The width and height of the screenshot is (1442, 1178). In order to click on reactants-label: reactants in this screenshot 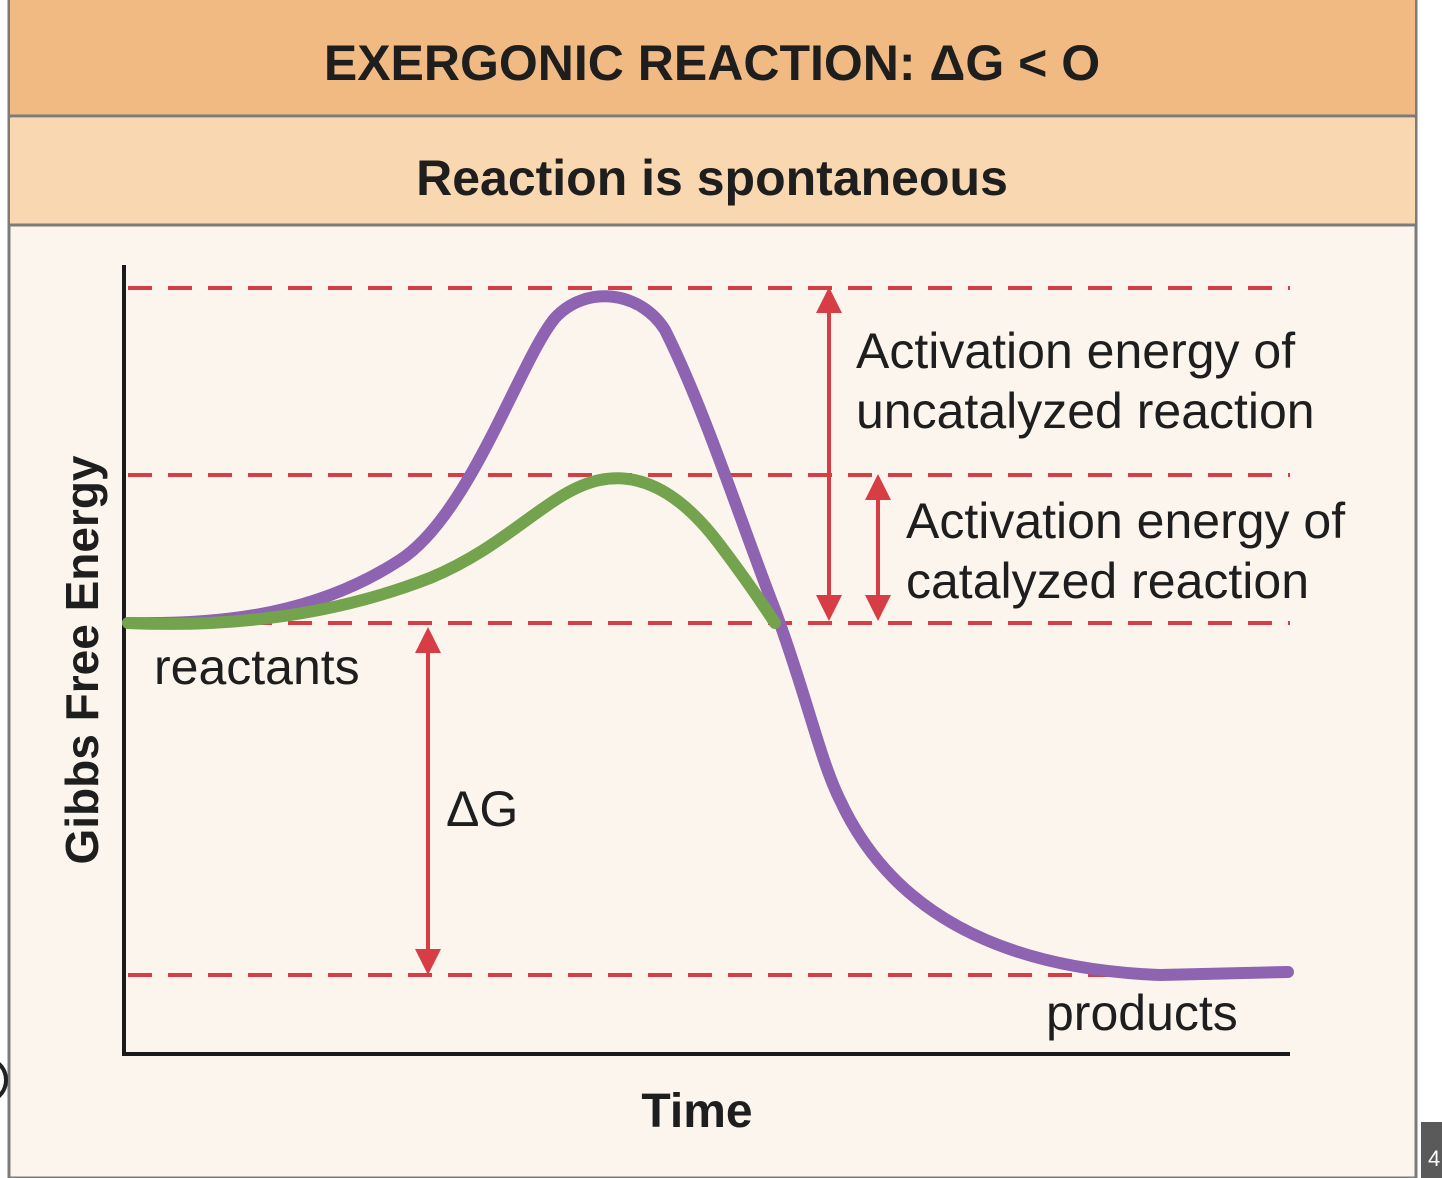, I will do `click(257, 667)`.